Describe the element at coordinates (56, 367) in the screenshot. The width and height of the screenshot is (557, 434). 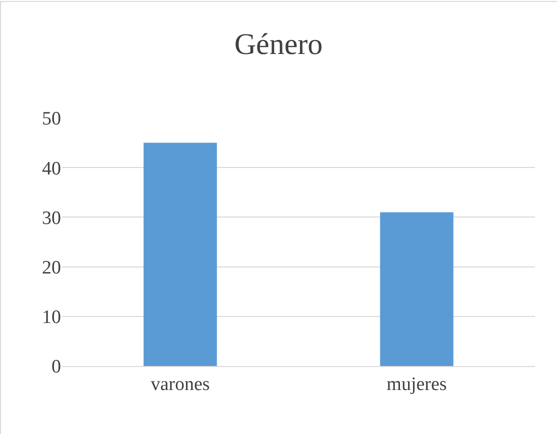
I see `y-tick-label: 0` at that location.